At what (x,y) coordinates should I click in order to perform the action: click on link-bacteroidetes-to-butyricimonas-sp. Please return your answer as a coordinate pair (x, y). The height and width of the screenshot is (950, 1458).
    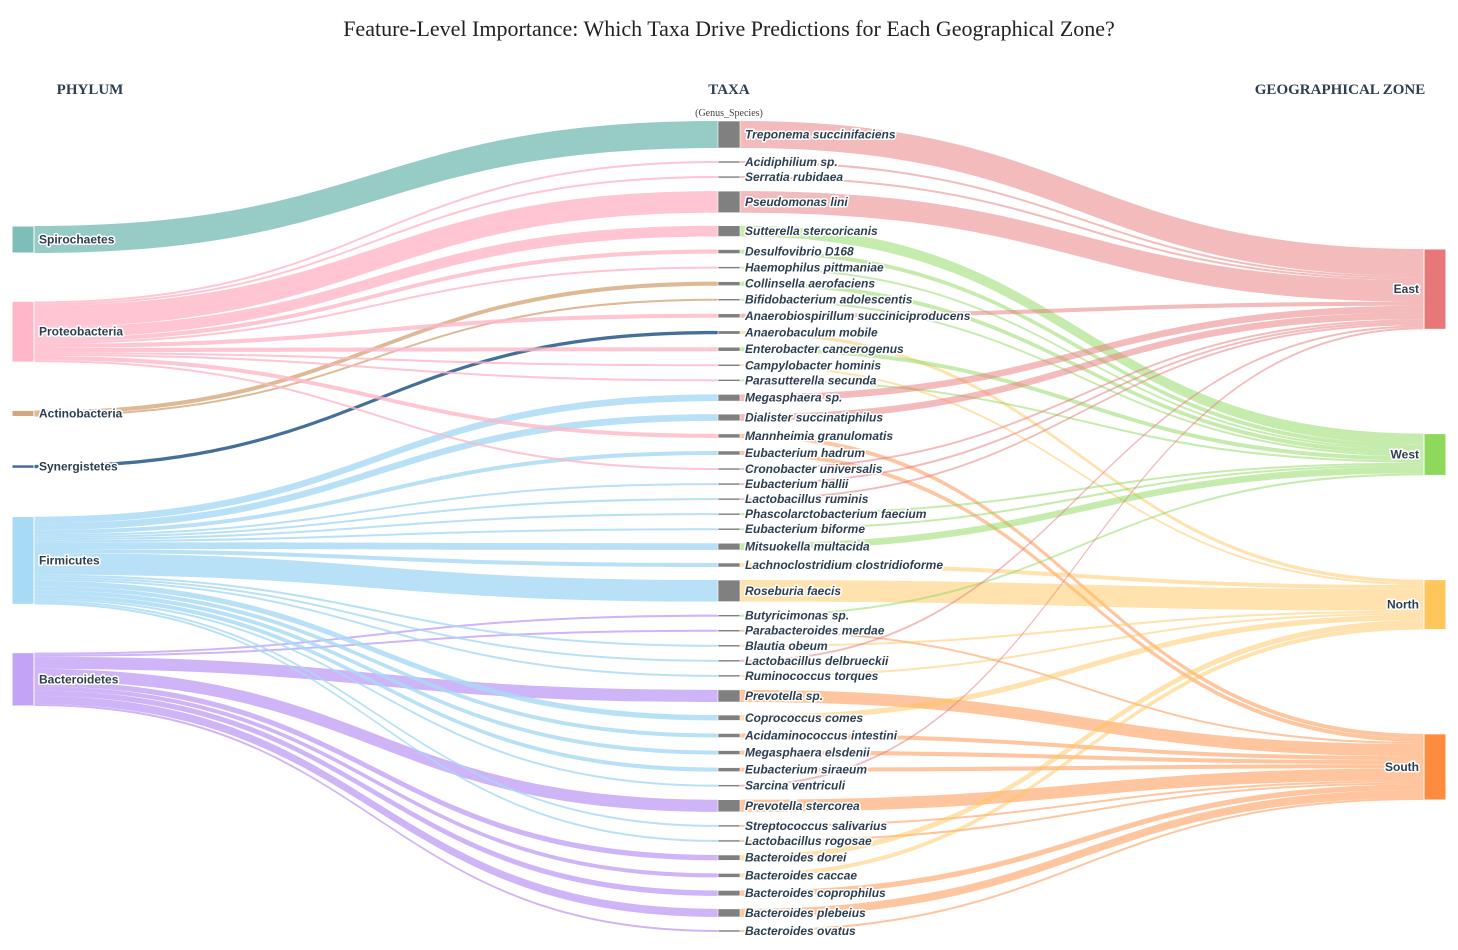
    Looking at the image, I should click on (376, 634).